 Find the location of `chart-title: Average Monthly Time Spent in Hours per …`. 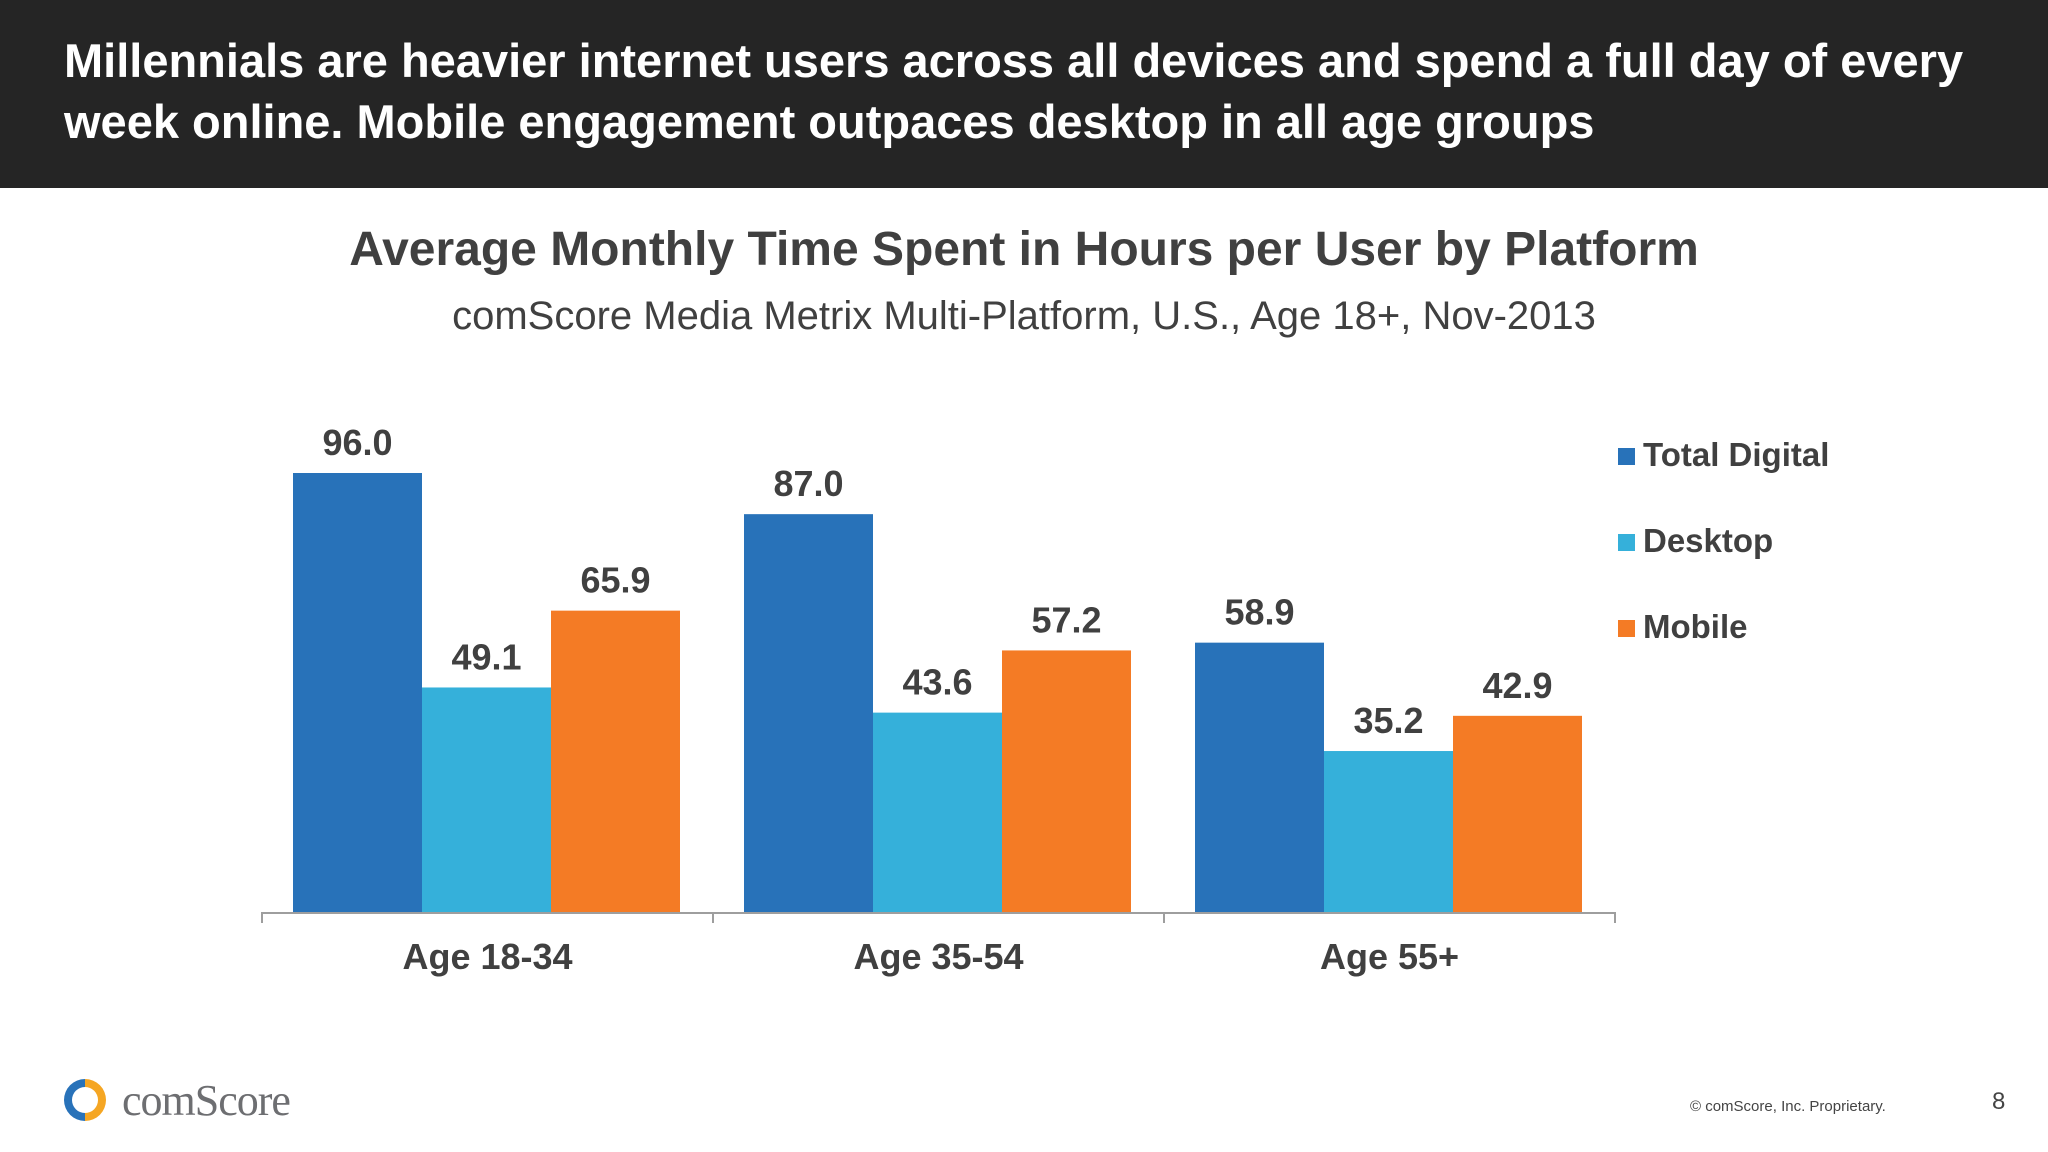

chart-title: Average Monthly Time Spent in Hours per … is located at coordinates (1024, 249).